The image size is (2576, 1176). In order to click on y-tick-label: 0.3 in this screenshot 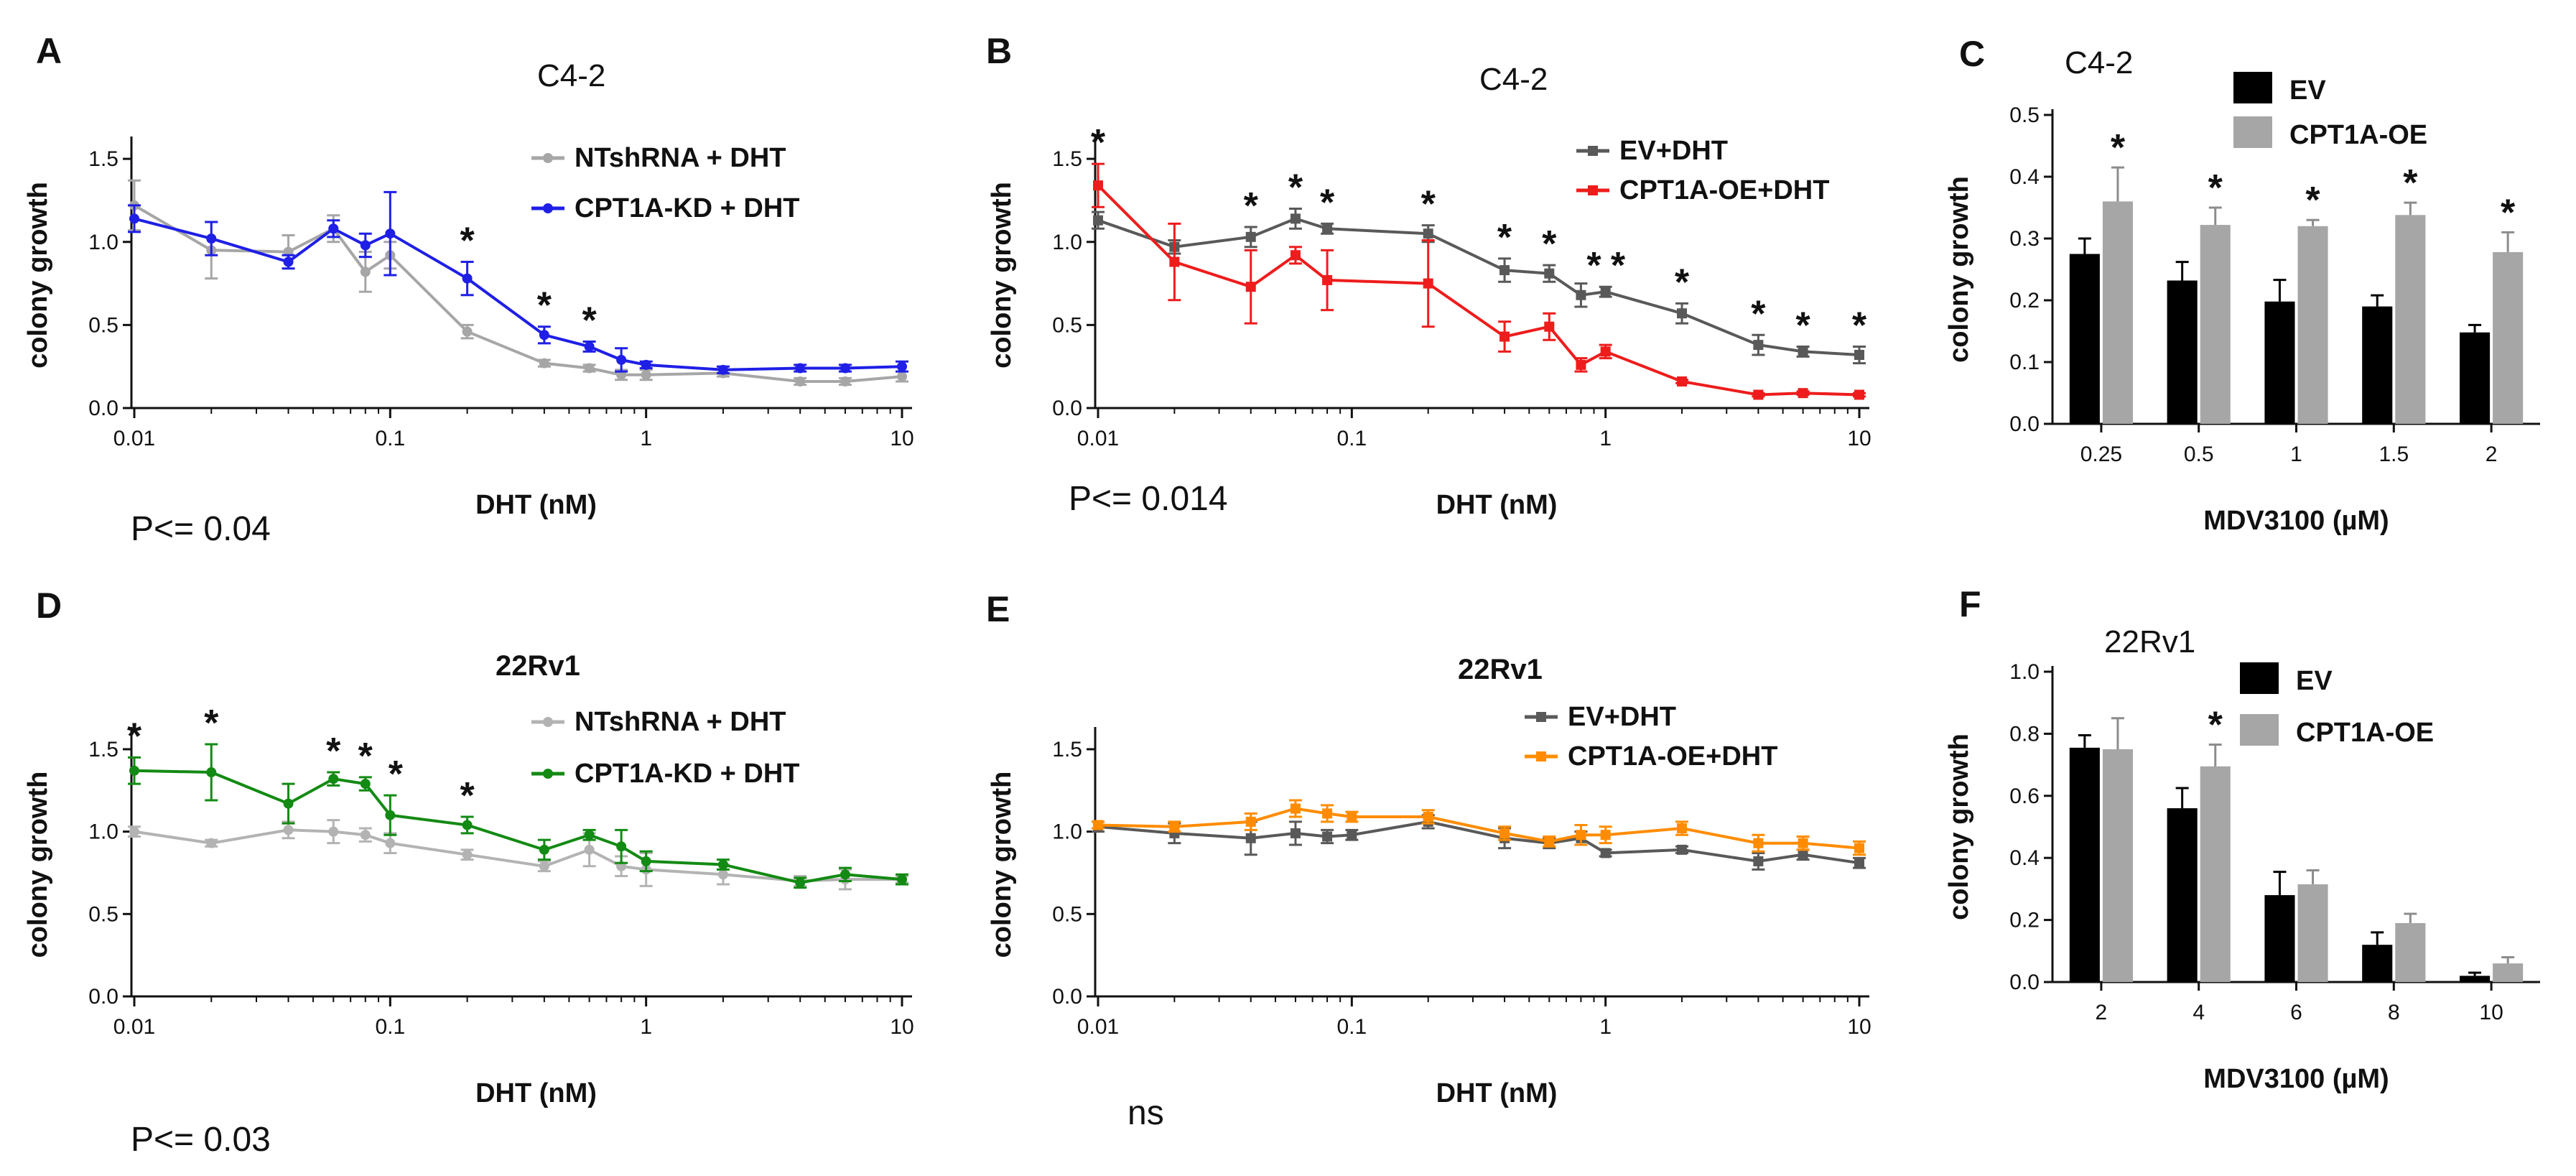, I will do `click(2024, 239)`.